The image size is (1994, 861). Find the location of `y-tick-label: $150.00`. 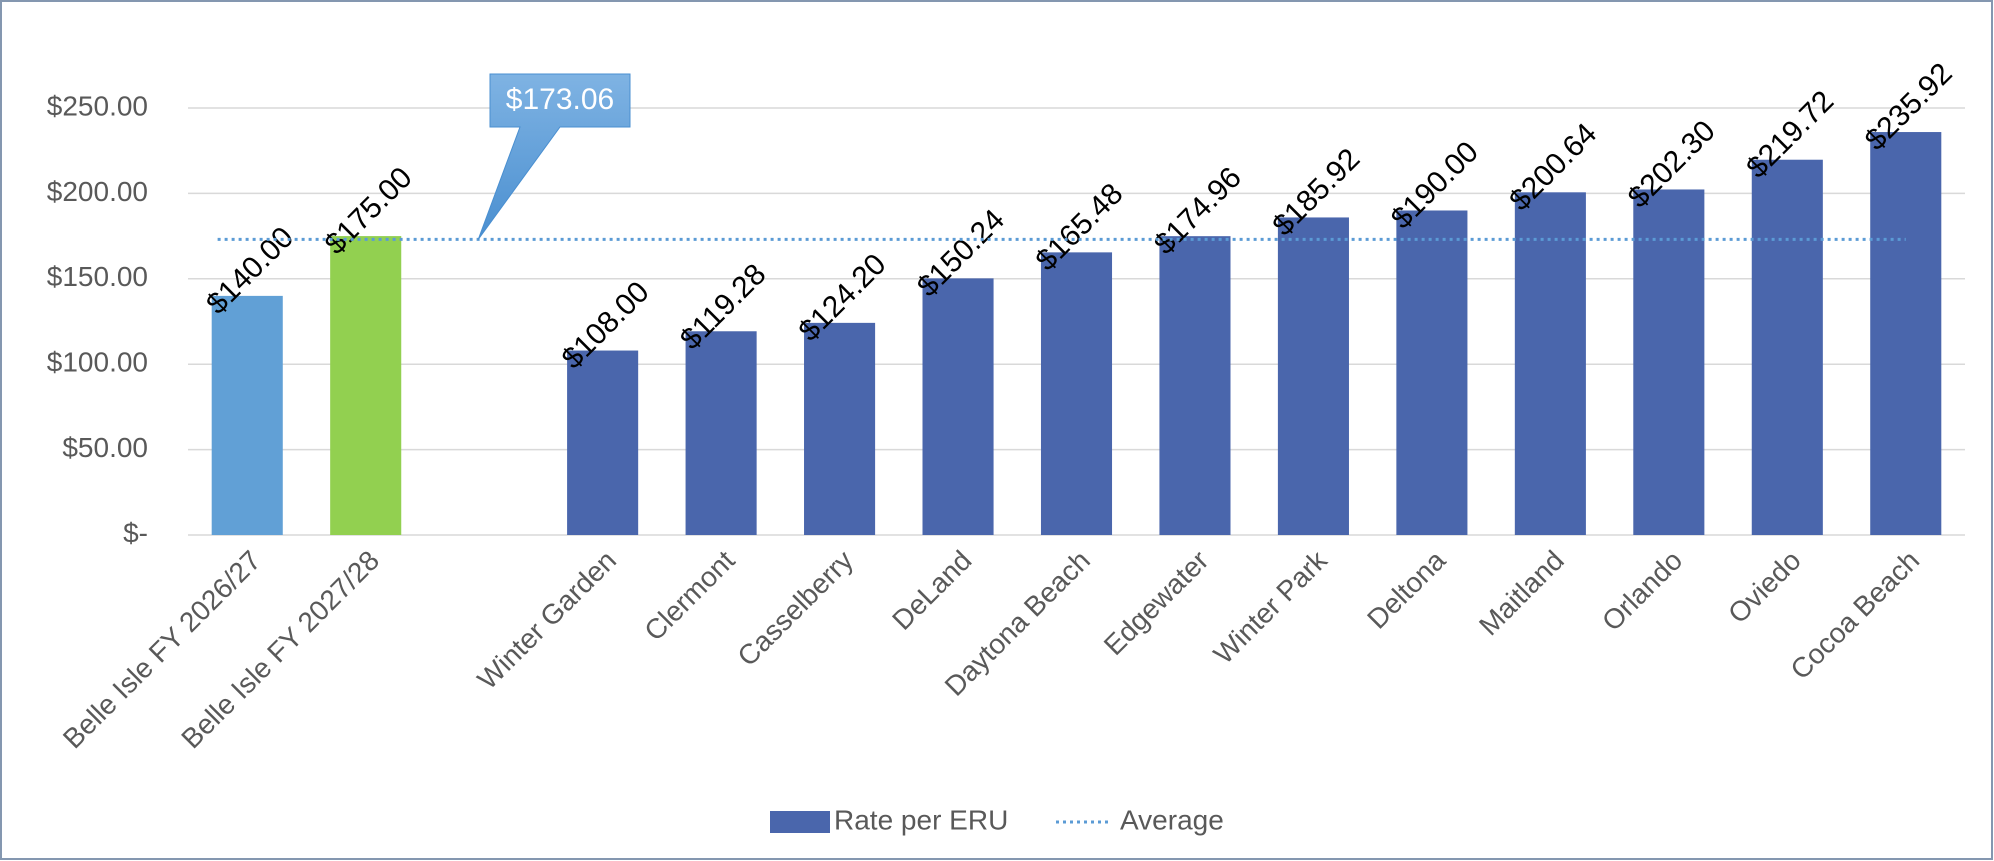

y-tick-label: $150.00 is located at coordinates (97, 276).